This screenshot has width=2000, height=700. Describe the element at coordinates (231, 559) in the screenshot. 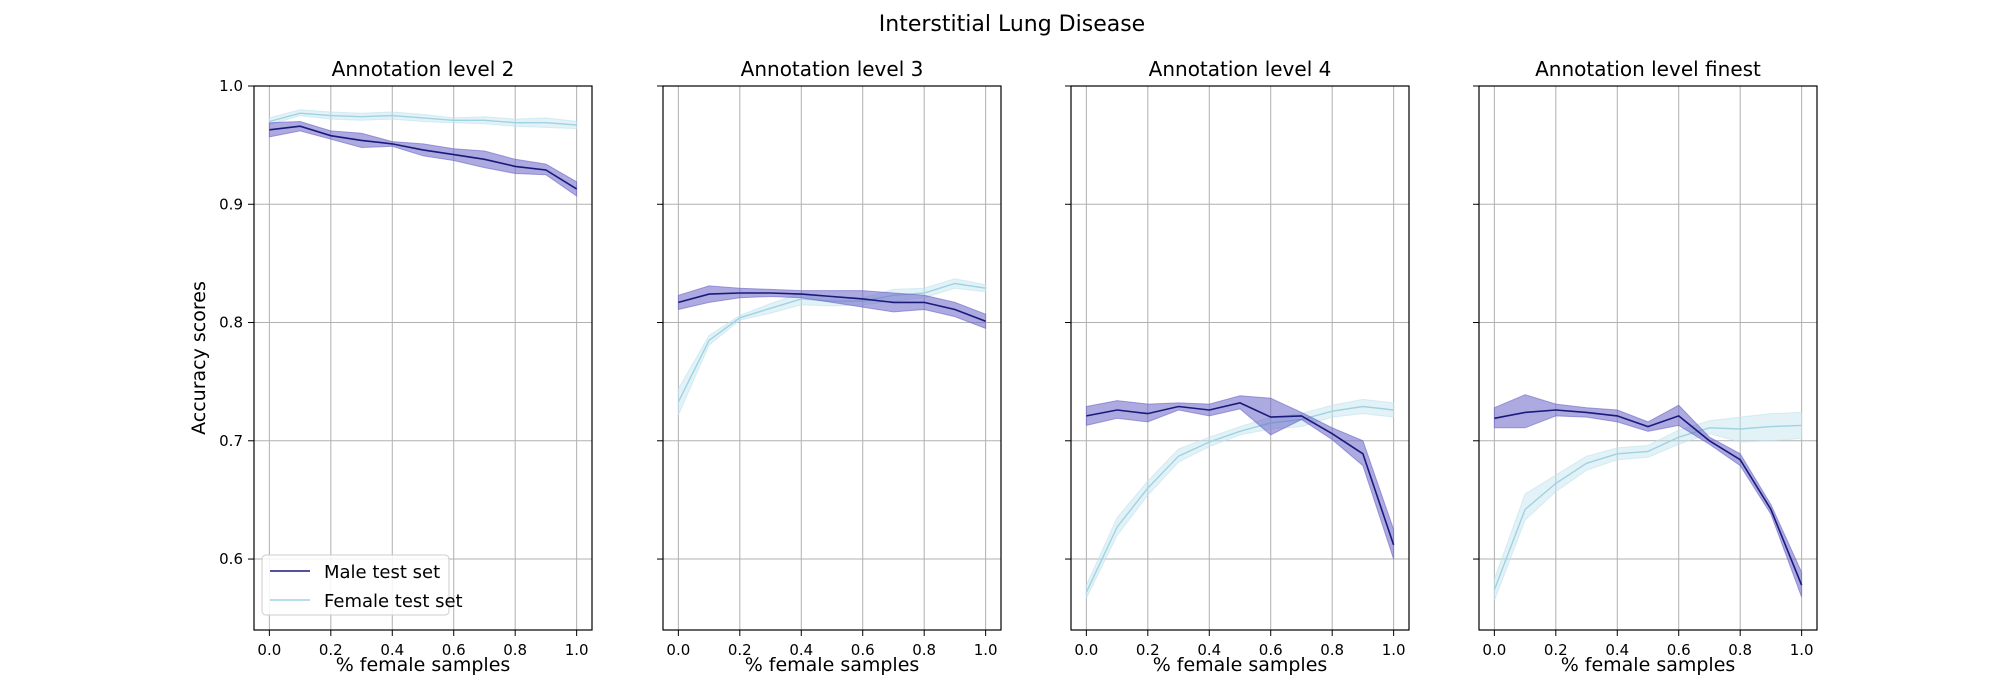

I see `y-tick-label: 0.6` at that location.